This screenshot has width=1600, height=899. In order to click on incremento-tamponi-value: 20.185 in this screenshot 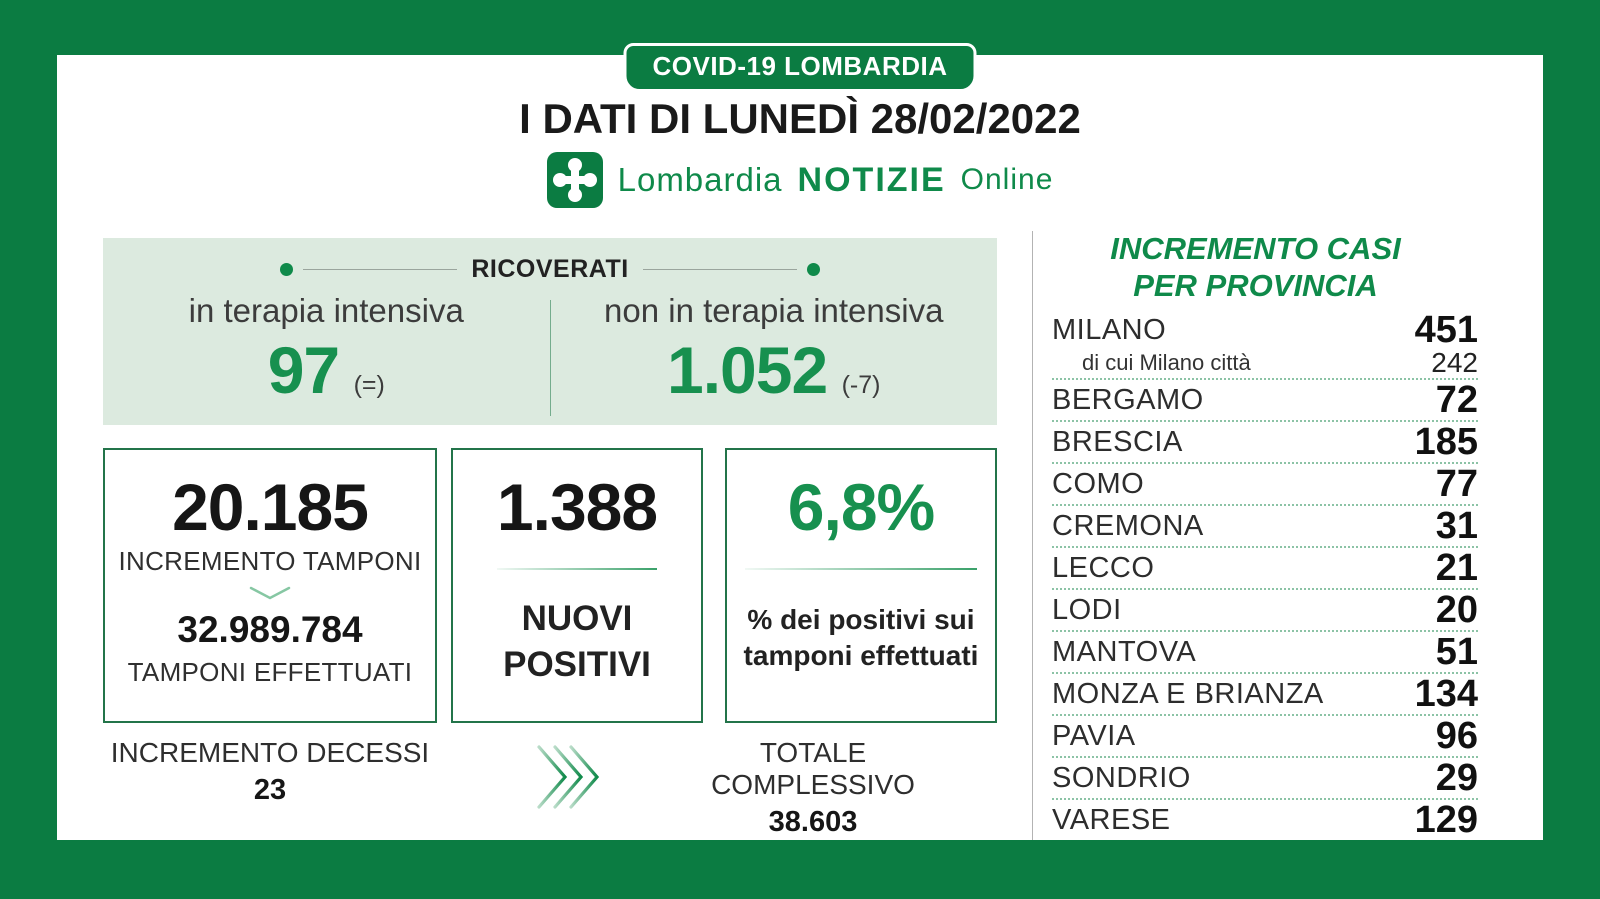, I will do `click(270, 507)`.